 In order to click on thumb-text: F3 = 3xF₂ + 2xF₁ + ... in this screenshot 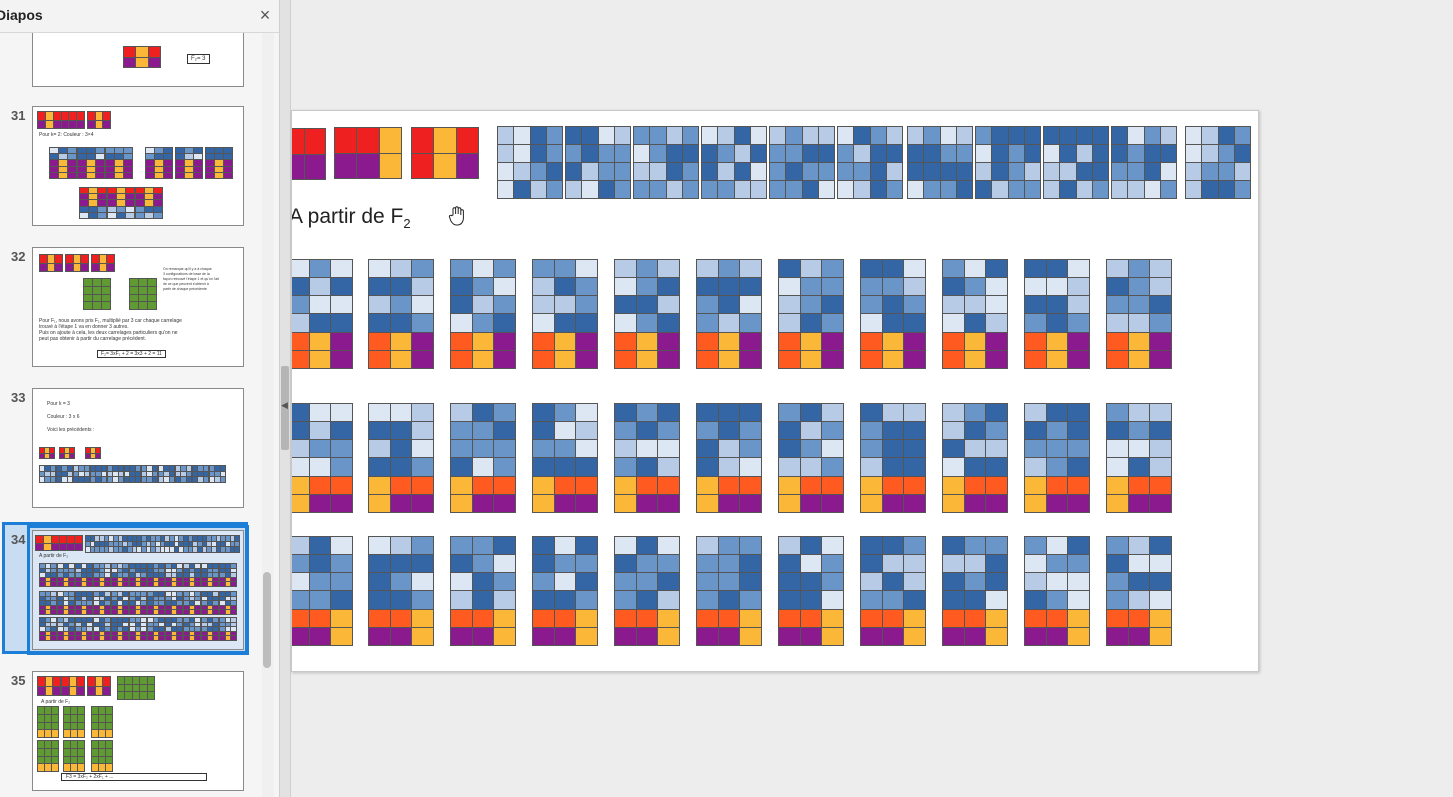, I will do `click(134, 777)`.